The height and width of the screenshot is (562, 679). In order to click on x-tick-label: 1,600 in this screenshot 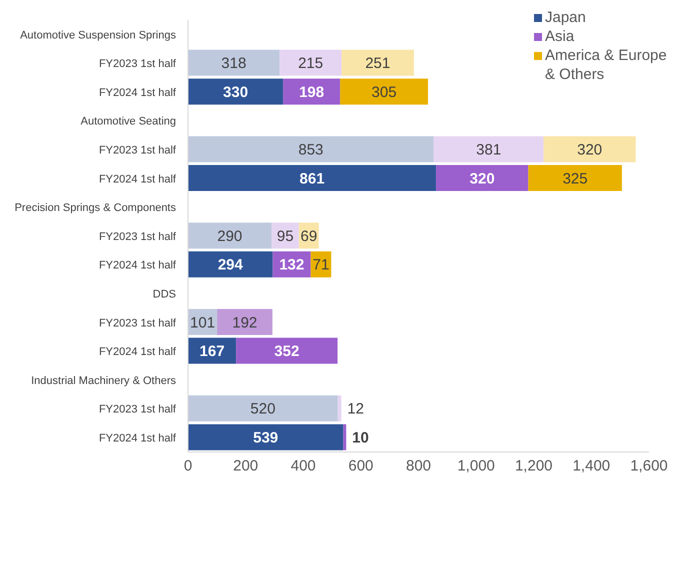, I will do `click(649, 466)`.